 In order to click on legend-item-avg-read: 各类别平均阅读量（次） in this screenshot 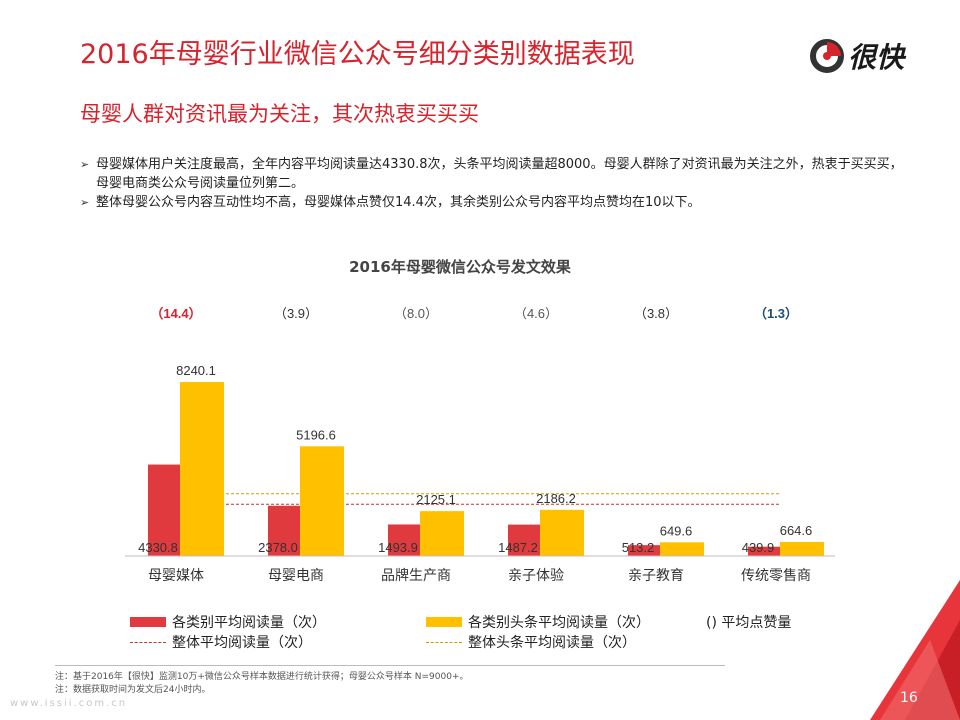, I will do `click(228, 622)`.